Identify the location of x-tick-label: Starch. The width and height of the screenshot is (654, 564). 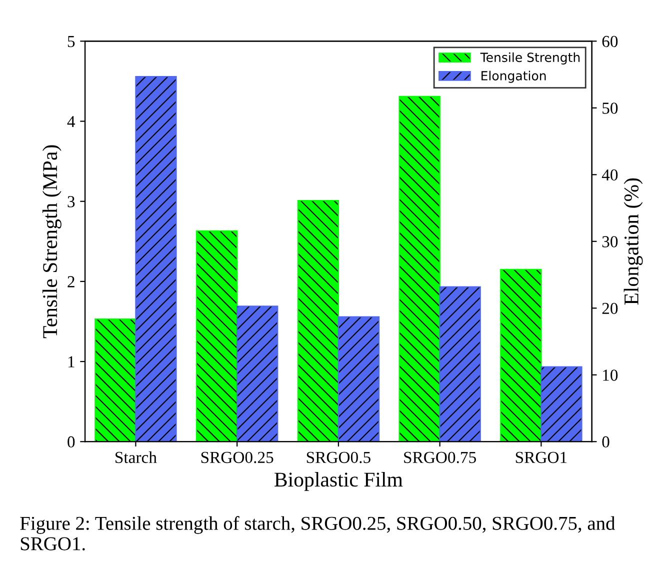
(136, 457).